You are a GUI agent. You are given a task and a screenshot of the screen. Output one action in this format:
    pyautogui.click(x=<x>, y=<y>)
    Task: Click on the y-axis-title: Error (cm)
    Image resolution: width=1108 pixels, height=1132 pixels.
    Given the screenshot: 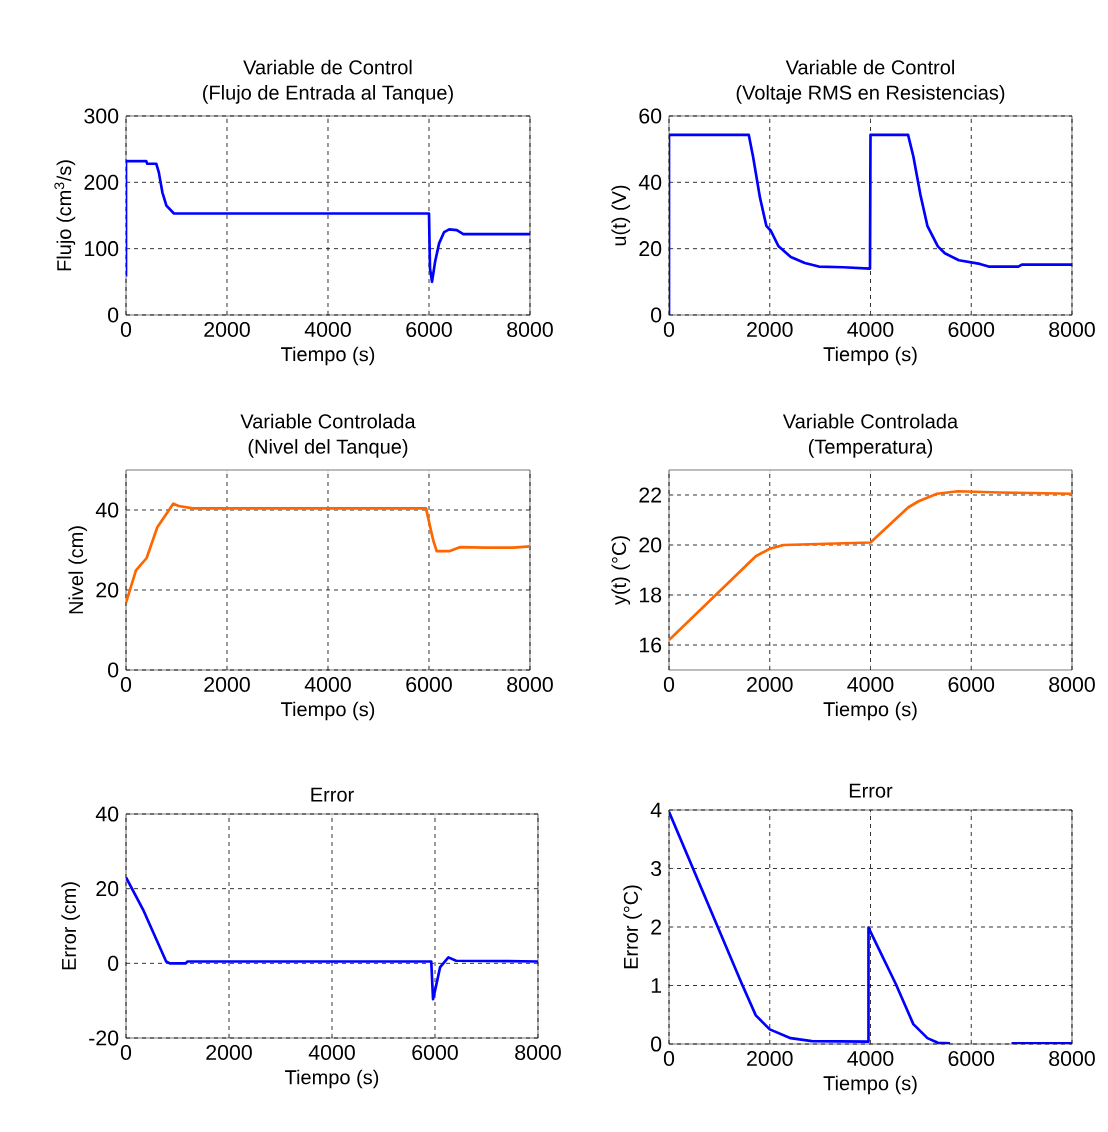 What is the action you would take?
    pyautogui.click(x=70, y=926)
    